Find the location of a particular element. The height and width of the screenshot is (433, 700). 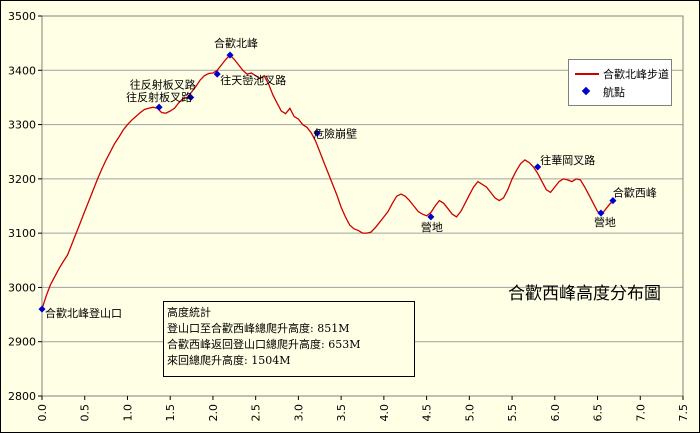

y-tick-label: 3100 is located at coordinates (22, 233).